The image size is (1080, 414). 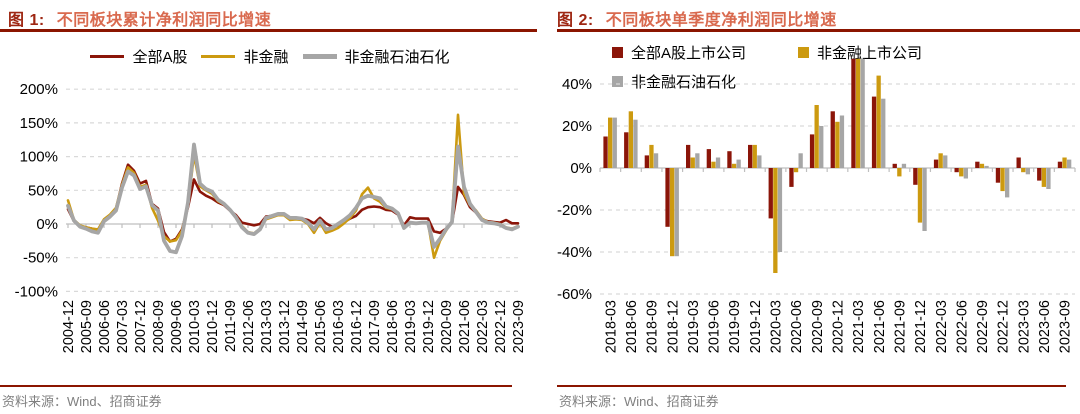 I want to click on red-line-swatch, so click(x=107, y=56).